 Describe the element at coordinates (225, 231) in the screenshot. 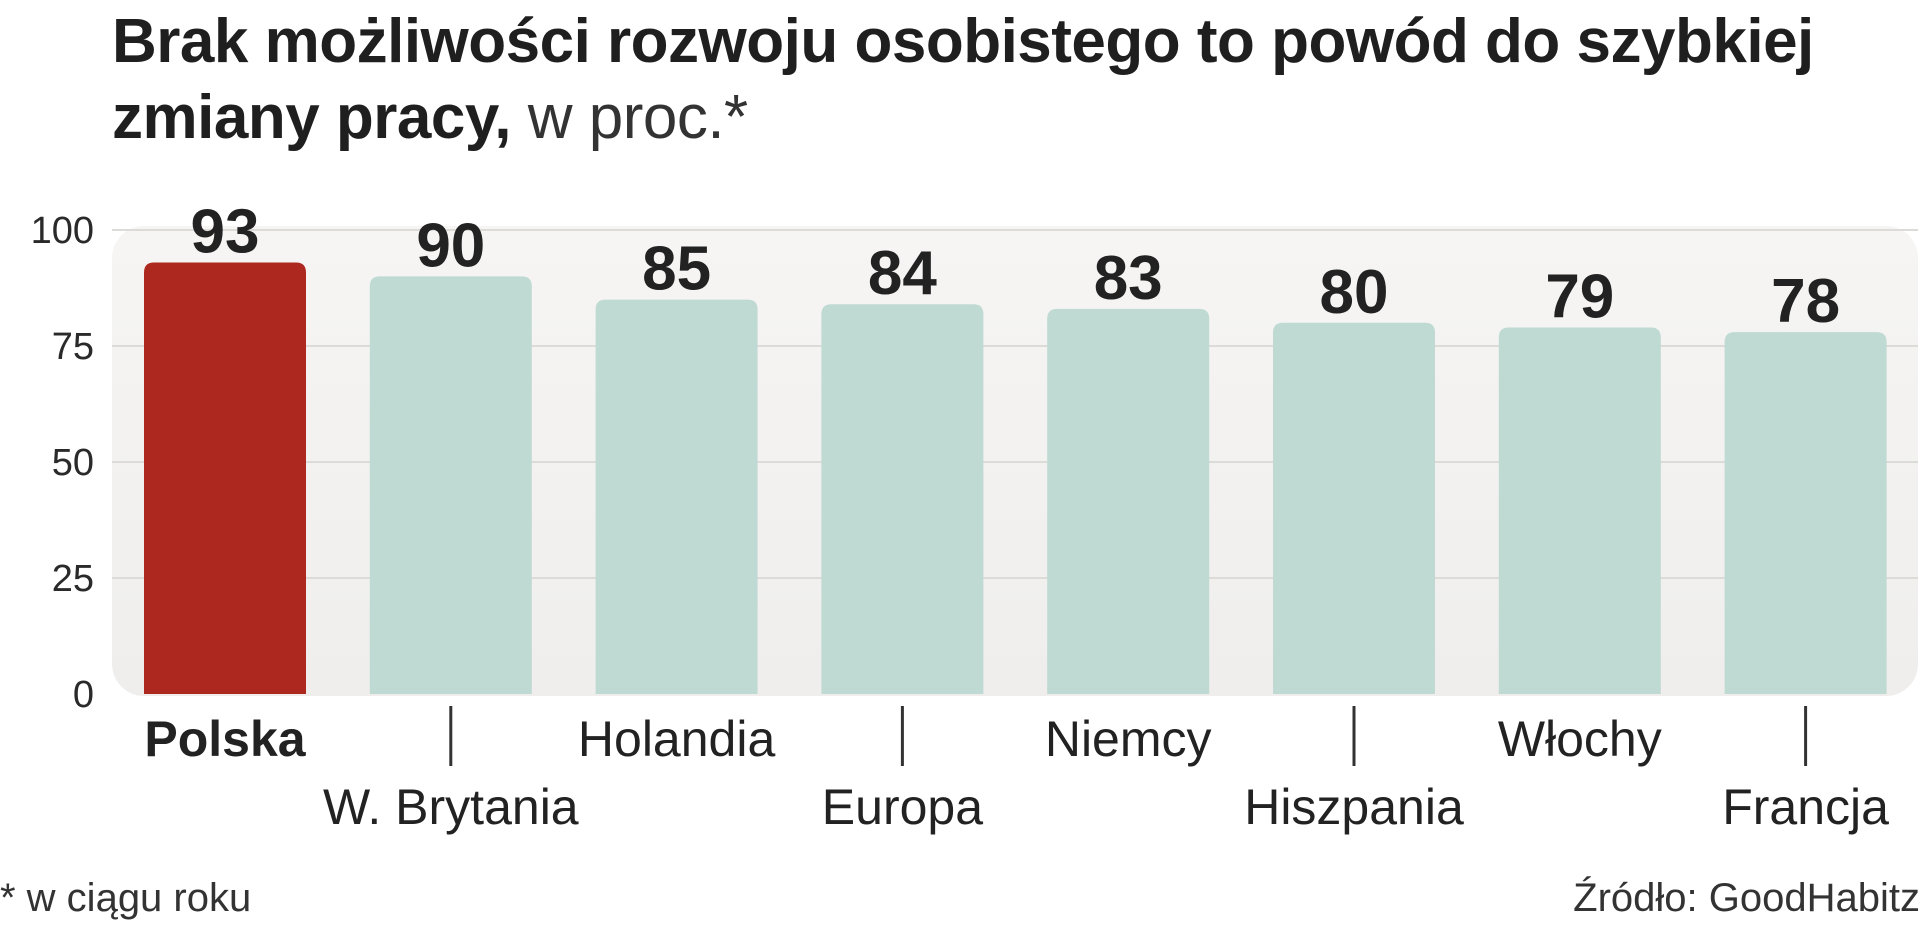

I see `value-label: 93` at that location.